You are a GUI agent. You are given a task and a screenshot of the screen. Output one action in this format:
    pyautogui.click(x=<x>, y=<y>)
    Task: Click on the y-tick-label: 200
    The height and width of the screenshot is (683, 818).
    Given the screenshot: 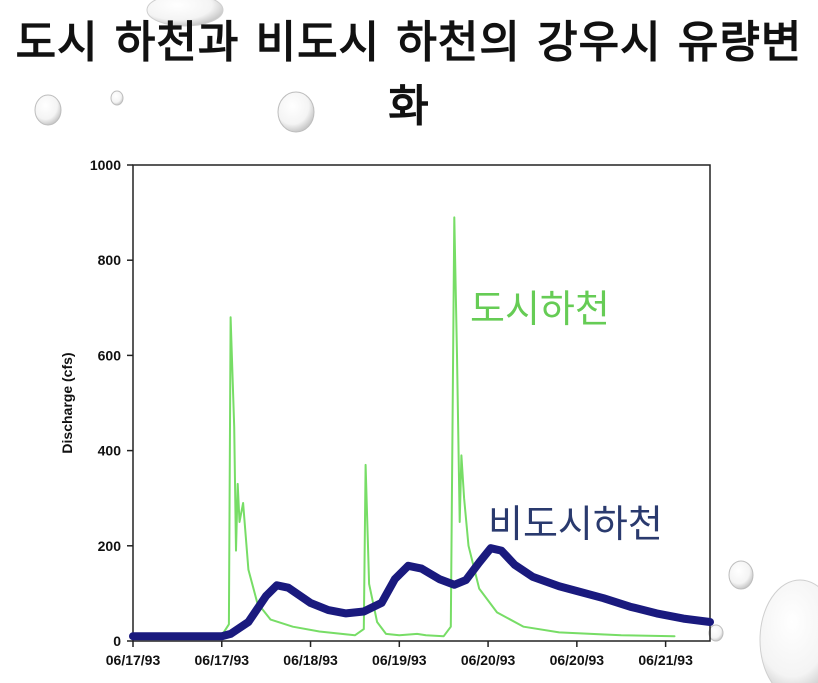 What is the action you would take?
    pyautogui.click(x=110, y=546)
    